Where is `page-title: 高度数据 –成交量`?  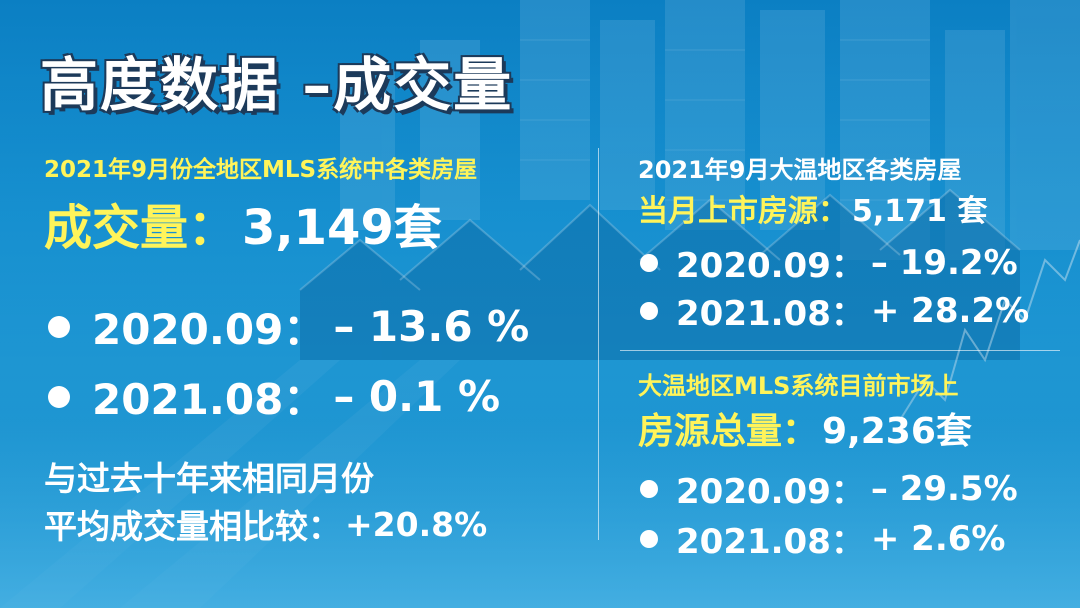 page-title: 高度数据 –成交量 is located at coordinates (277, 85).